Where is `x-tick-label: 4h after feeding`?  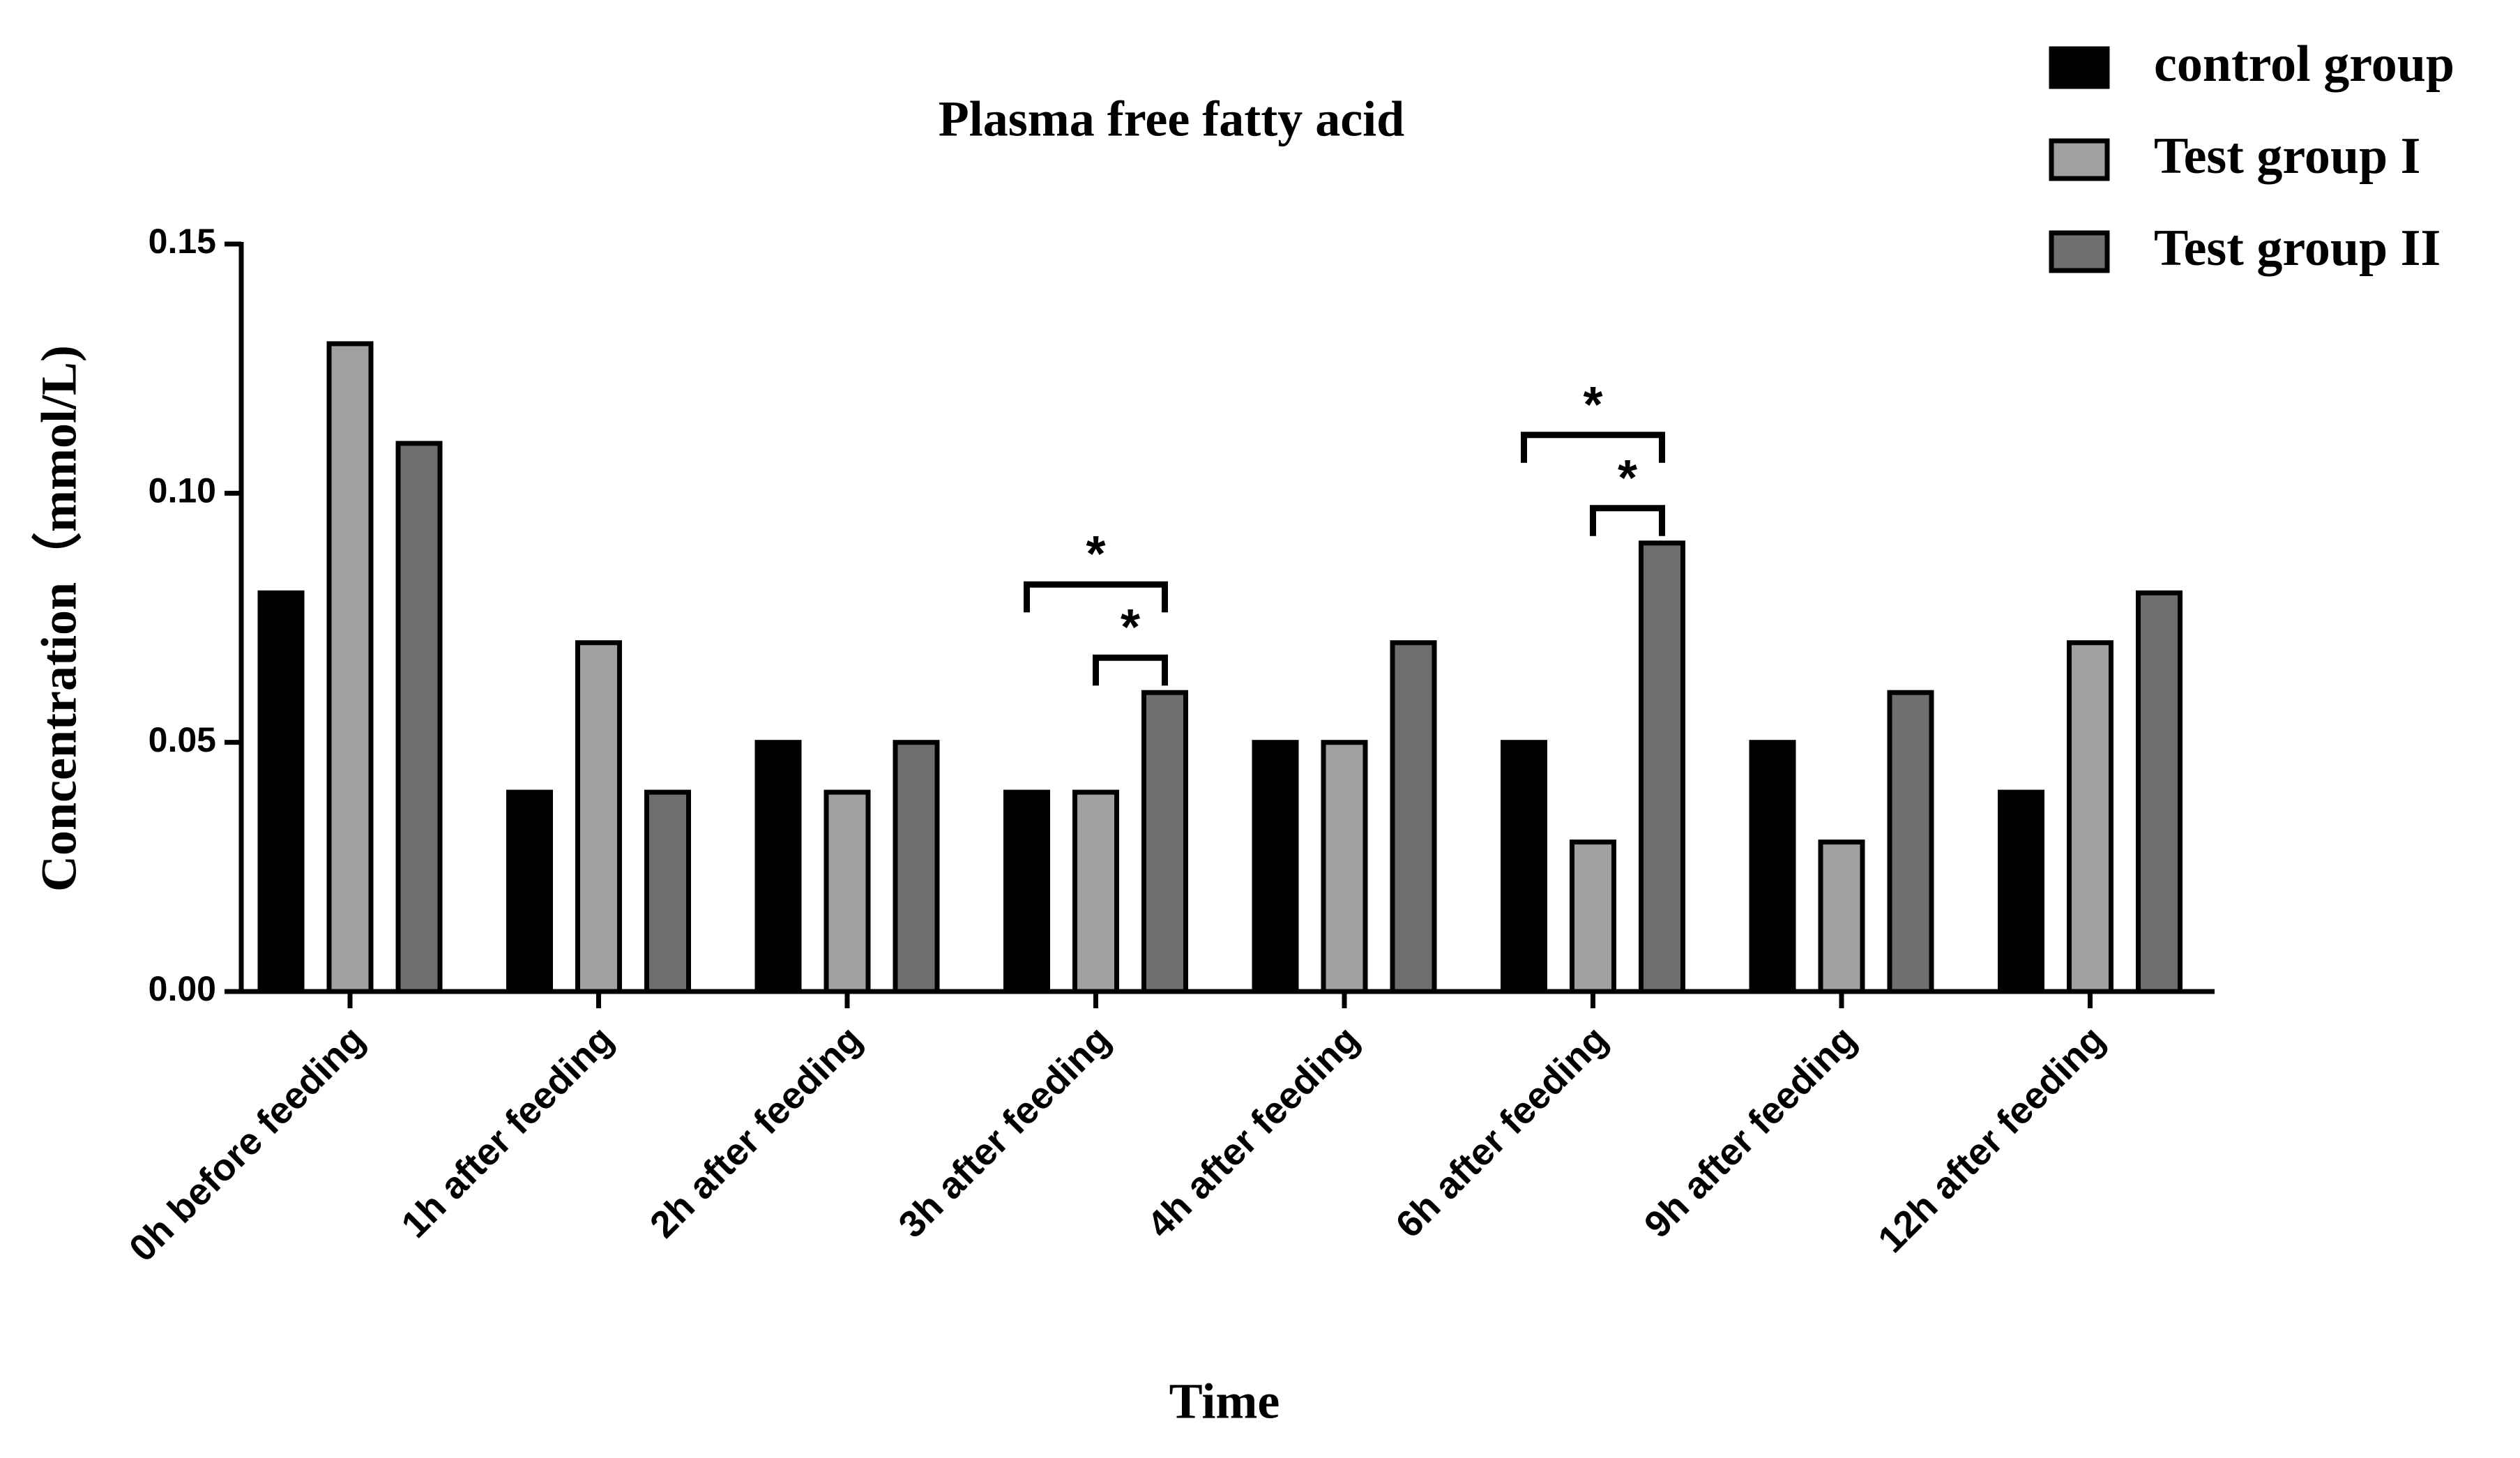 x-tick-label: 4h after feeding is located at coordinates (1253, 1132).